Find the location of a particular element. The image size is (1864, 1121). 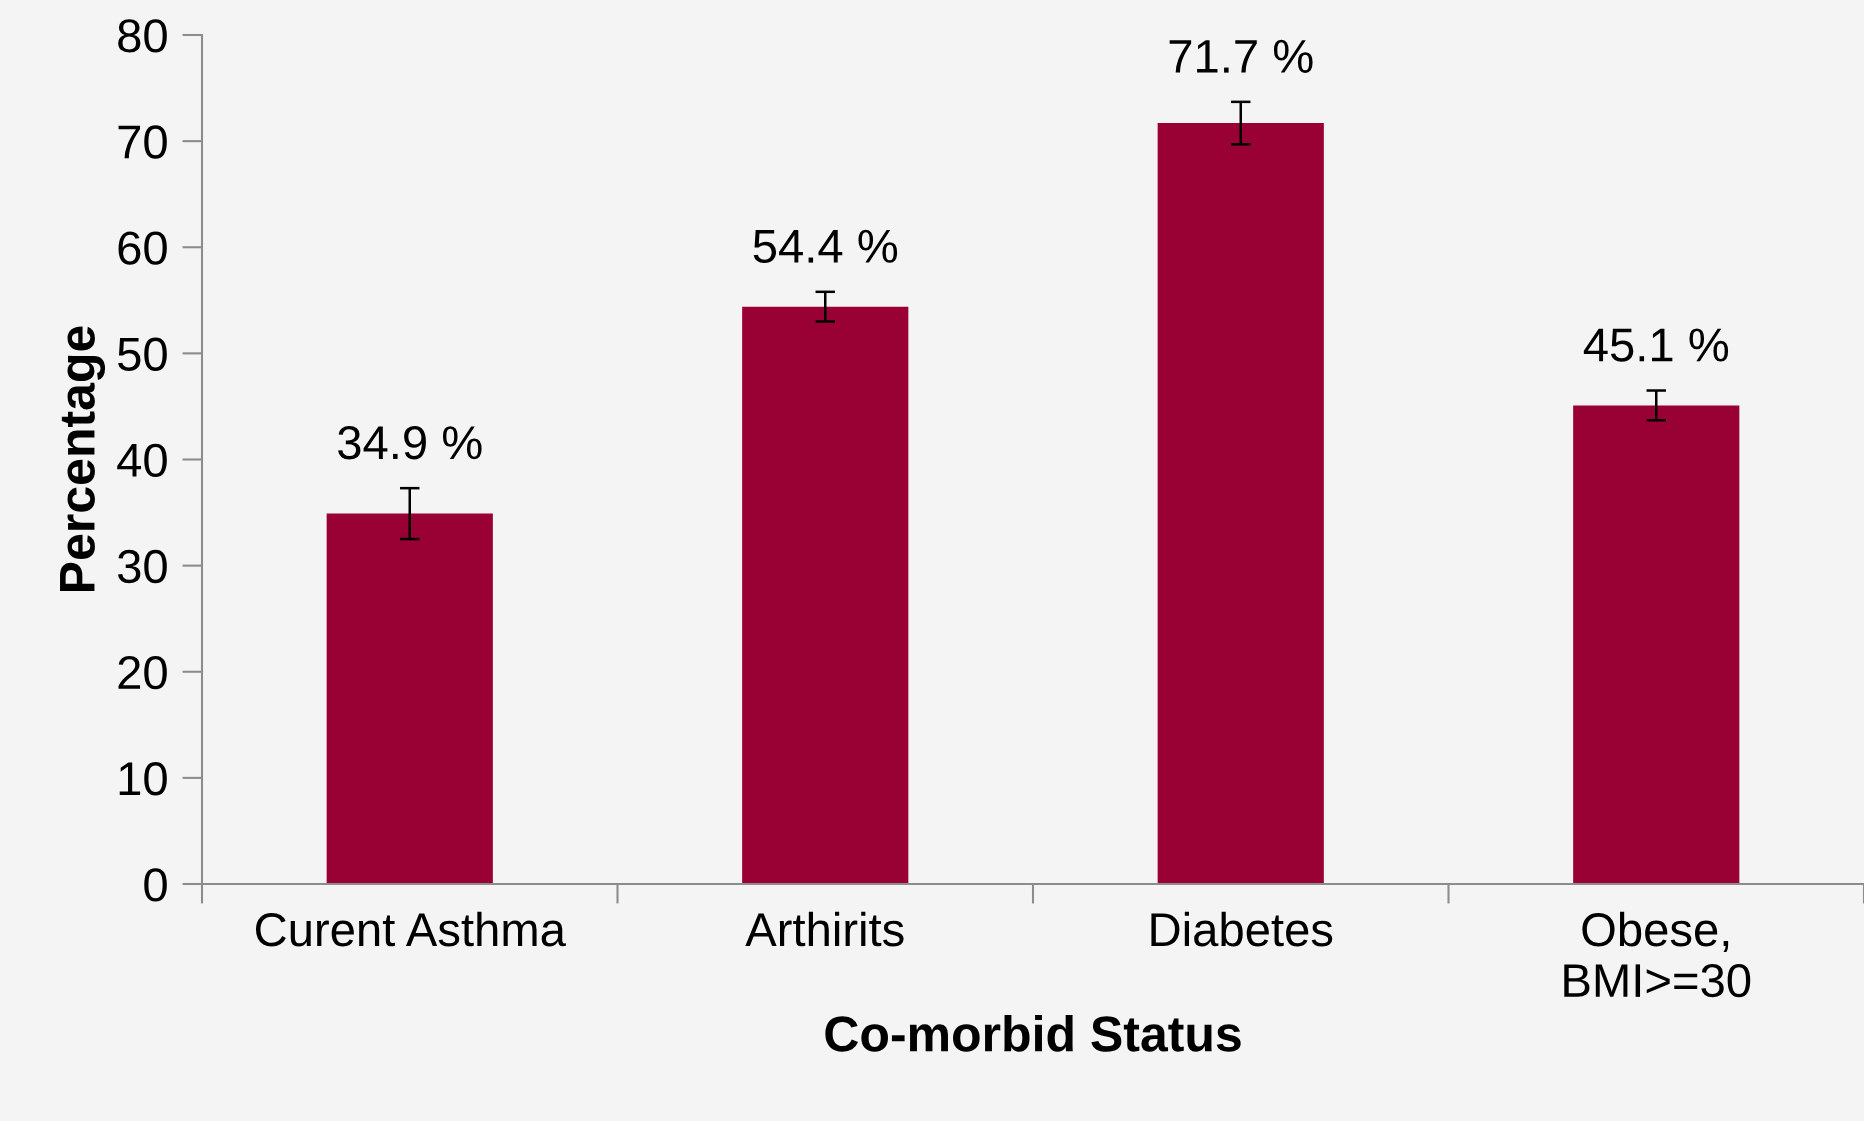

data-label: 54.4 % is located at coordinates (825, 246).